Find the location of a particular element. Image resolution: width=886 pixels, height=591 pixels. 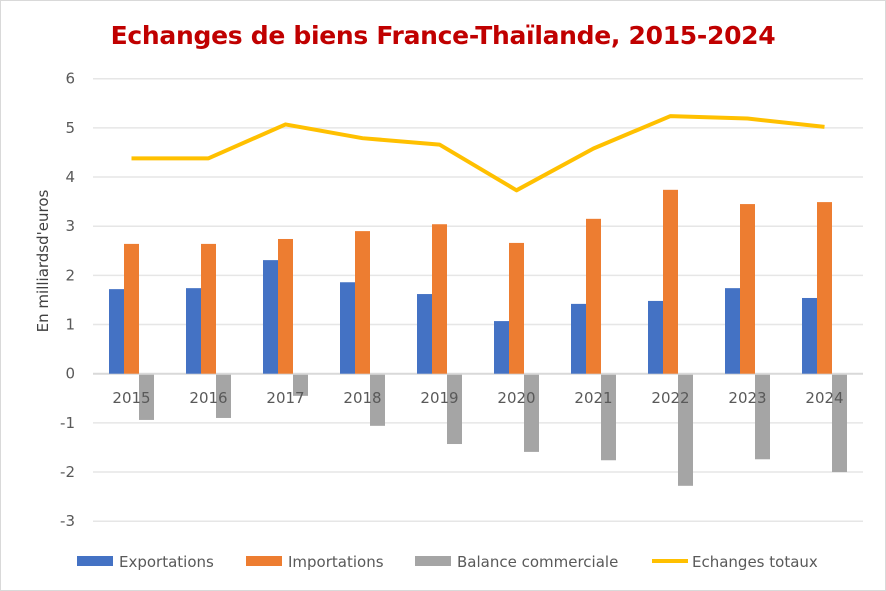

line-echanges-totaux is located at coordinates (478, 153).